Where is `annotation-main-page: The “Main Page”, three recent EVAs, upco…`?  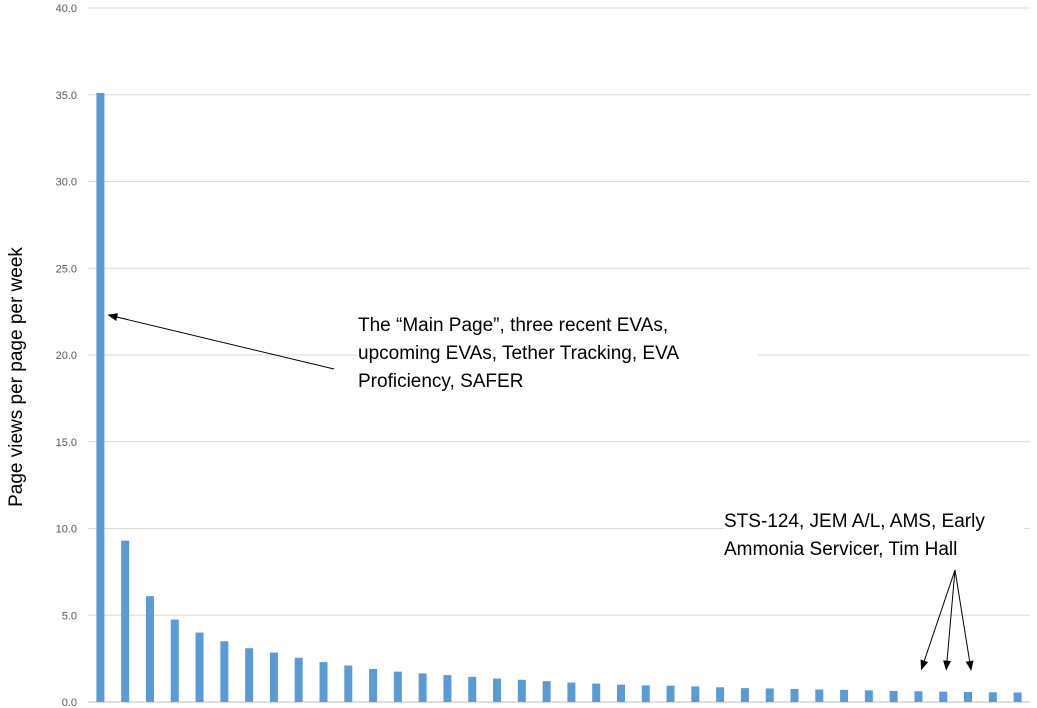
annotation-main-page: The “Main Page”, three recent EVAs, upco… is located at coordinates (558, 354).